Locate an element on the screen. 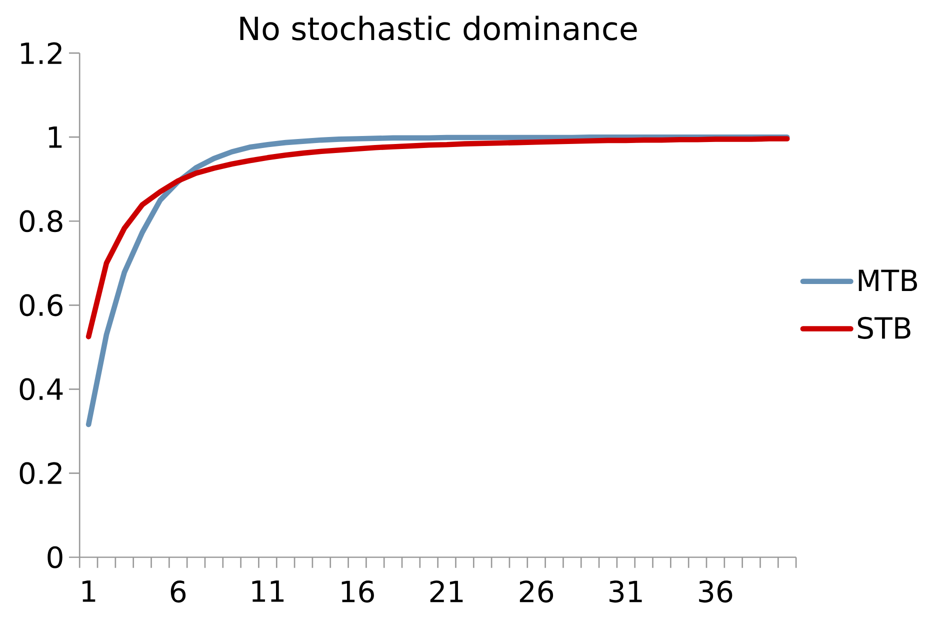 The image size is (942, 637). y-tick-label: 0.2 is located at coordinates (41, 473).